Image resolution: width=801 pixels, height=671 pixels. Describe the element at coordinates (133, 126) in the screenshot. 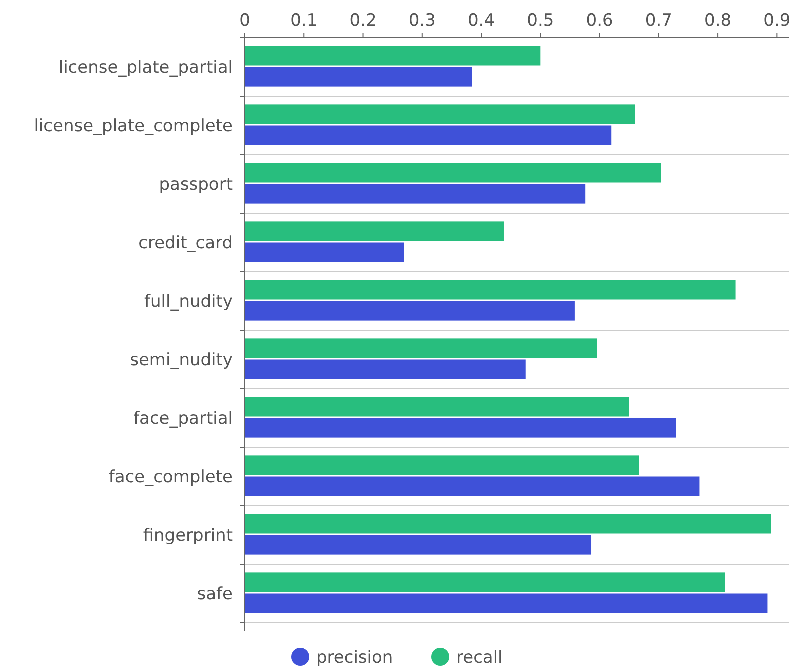

I see `y-tick-label: license_plate_complete` at that location.